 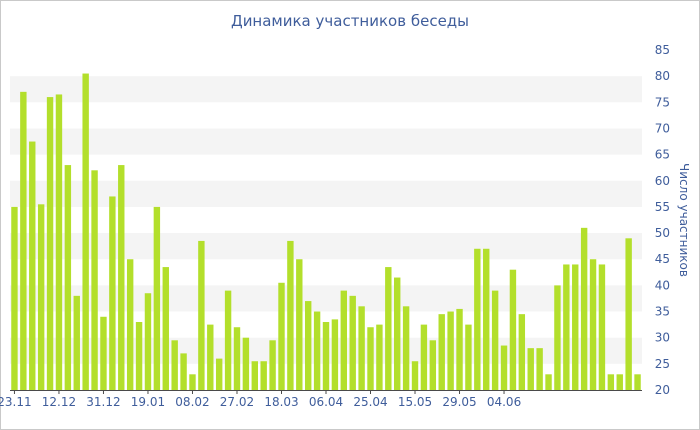 What do you see at coordinates (662, 155) in the screenshot?
I see `y-tick-label: 65` at bounding box center [662, 155].